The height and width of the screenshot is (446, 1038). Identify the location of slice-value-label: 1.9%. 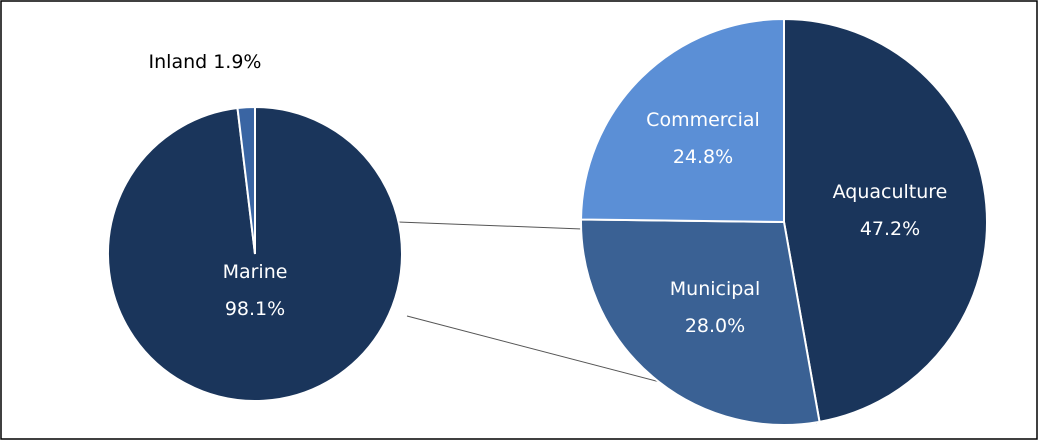
(237, 62).